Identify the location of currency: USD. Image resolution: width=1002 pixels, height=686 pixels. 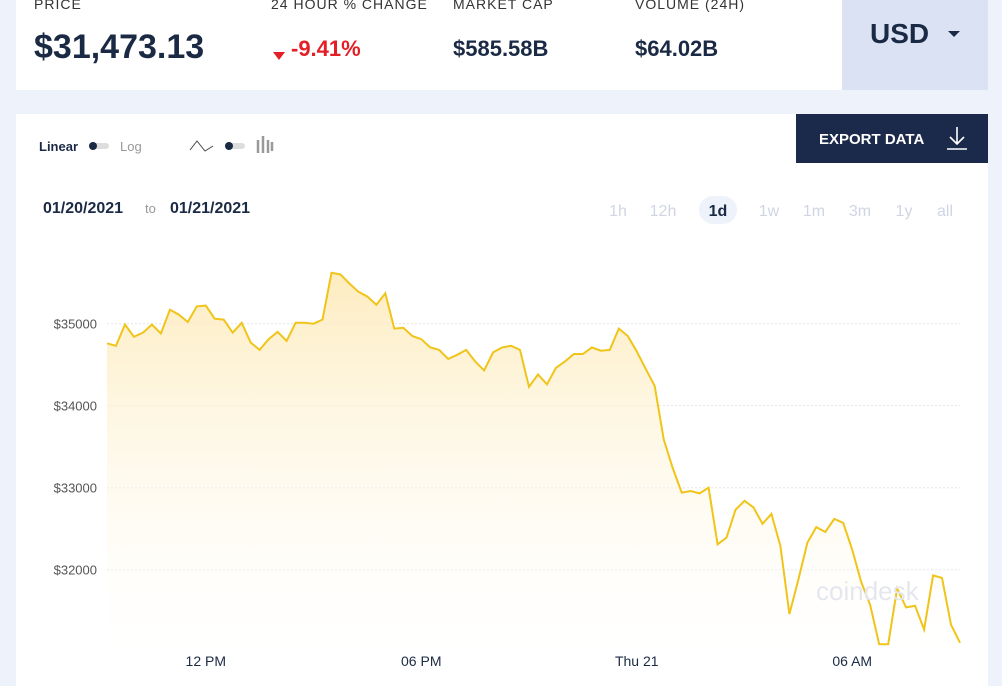
(900, 33).